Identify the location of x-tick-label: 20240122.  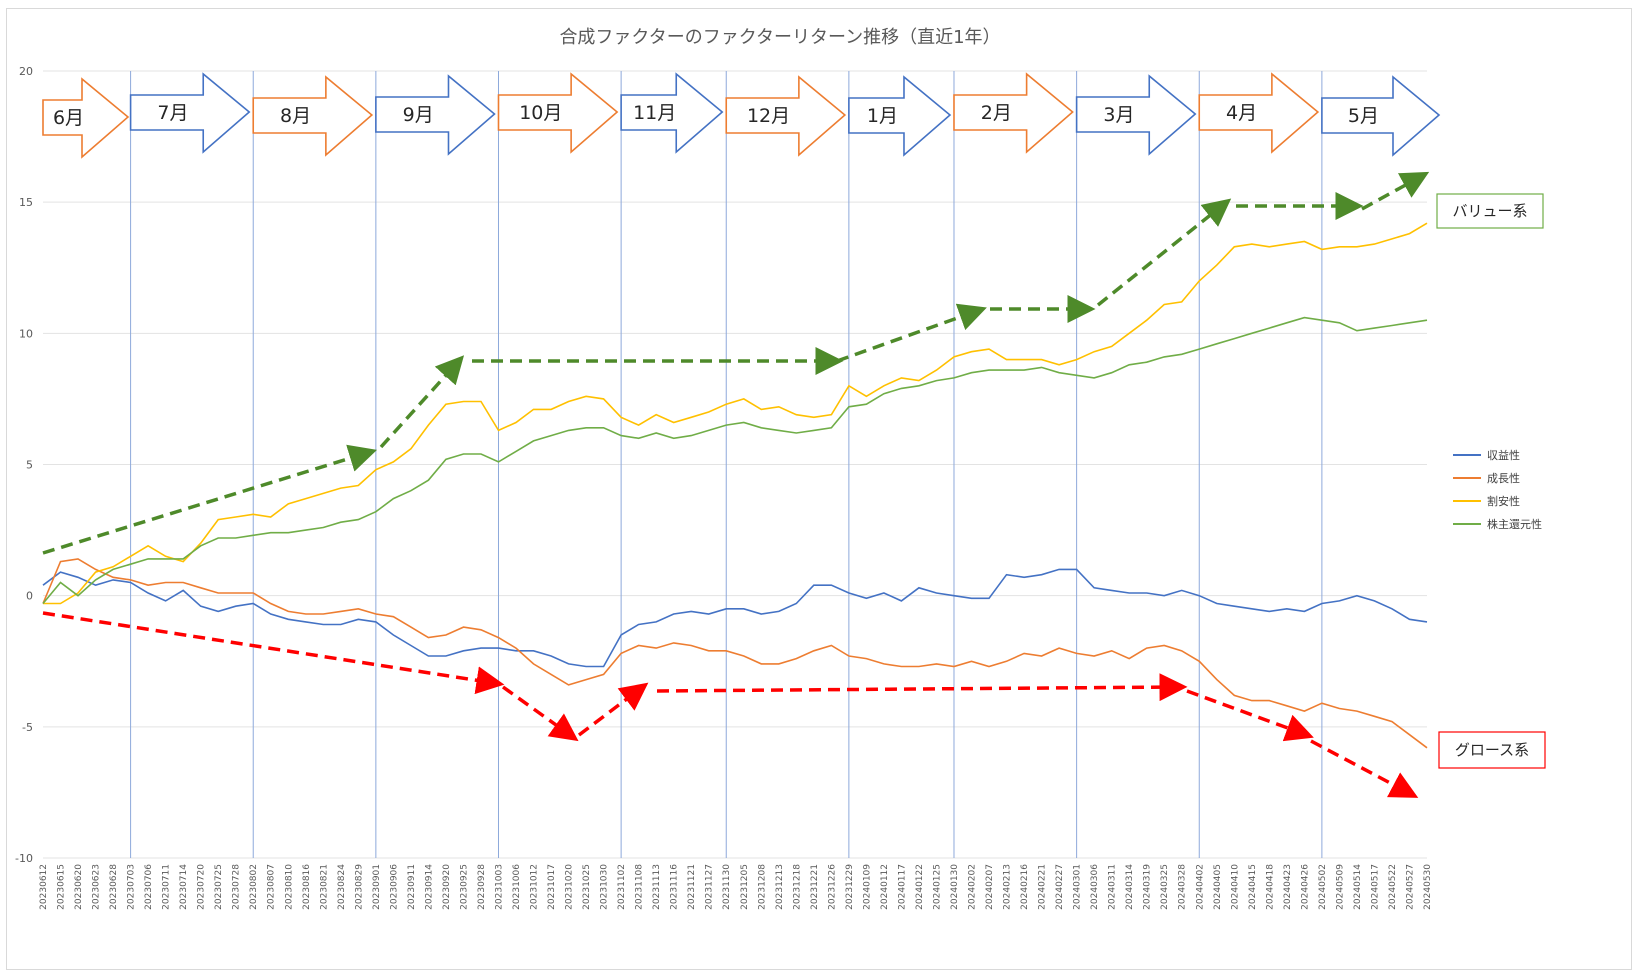
(920, 887).